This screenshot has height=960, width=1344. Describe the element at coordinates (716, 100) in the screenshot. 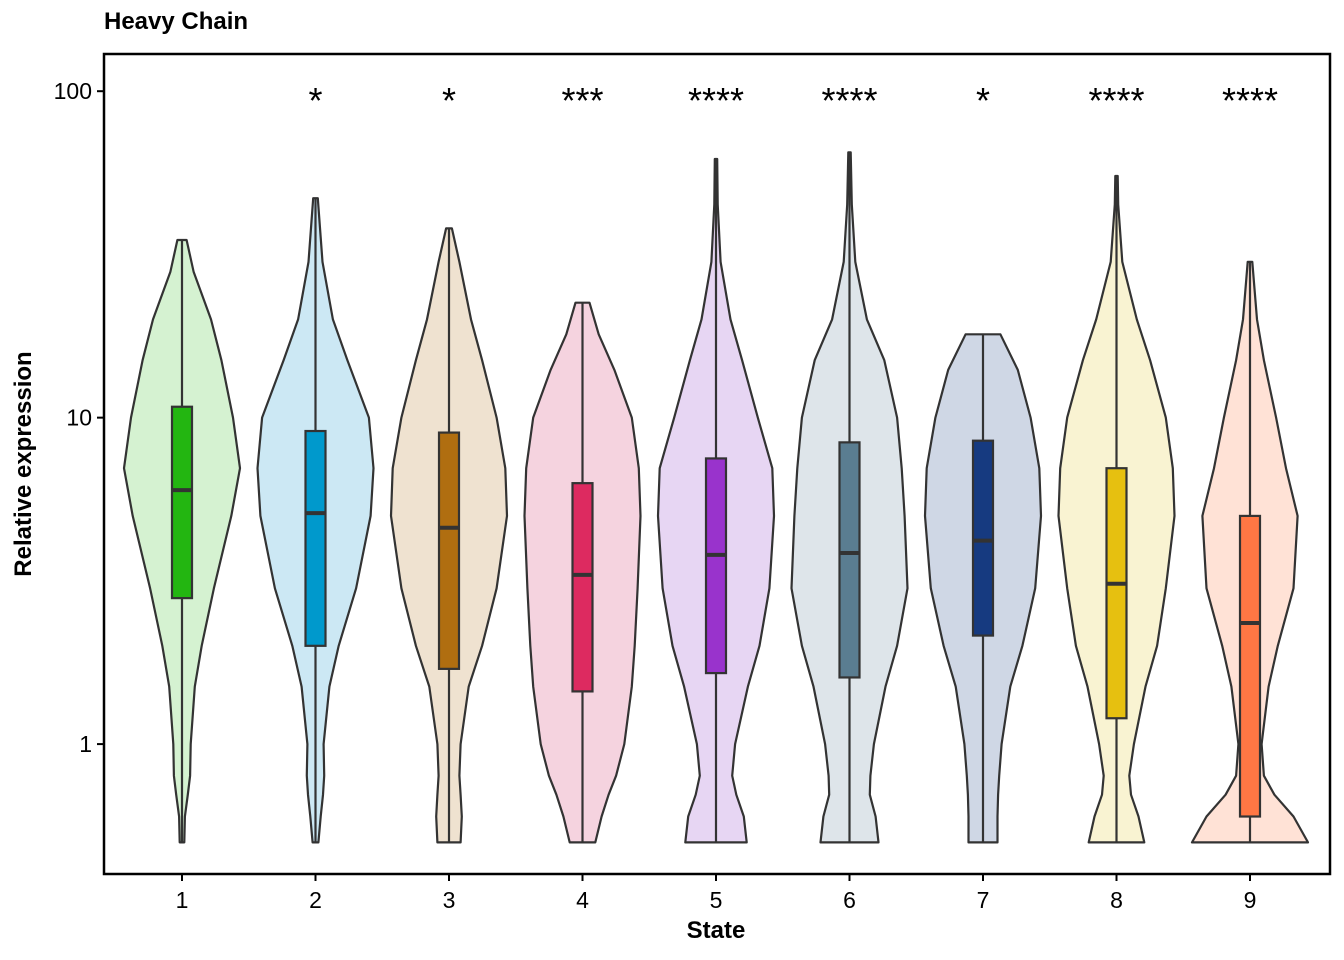

I see `significance-5: ****` at that location.